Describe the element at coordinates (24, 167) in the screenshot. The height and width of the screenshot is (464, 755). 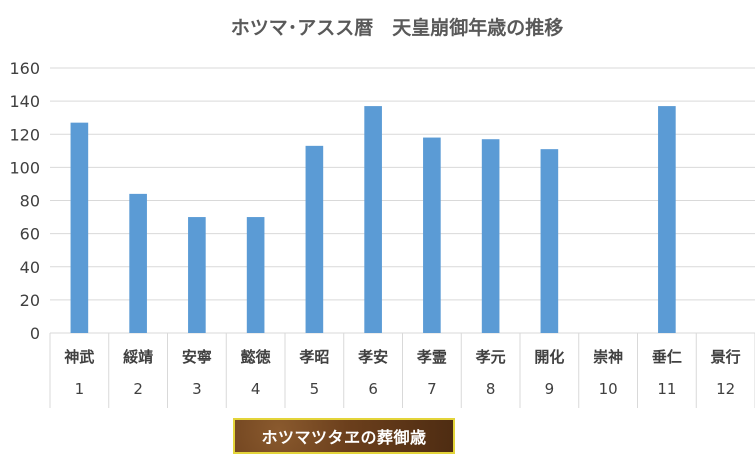
I see `y-tick-label: 100` at that location.